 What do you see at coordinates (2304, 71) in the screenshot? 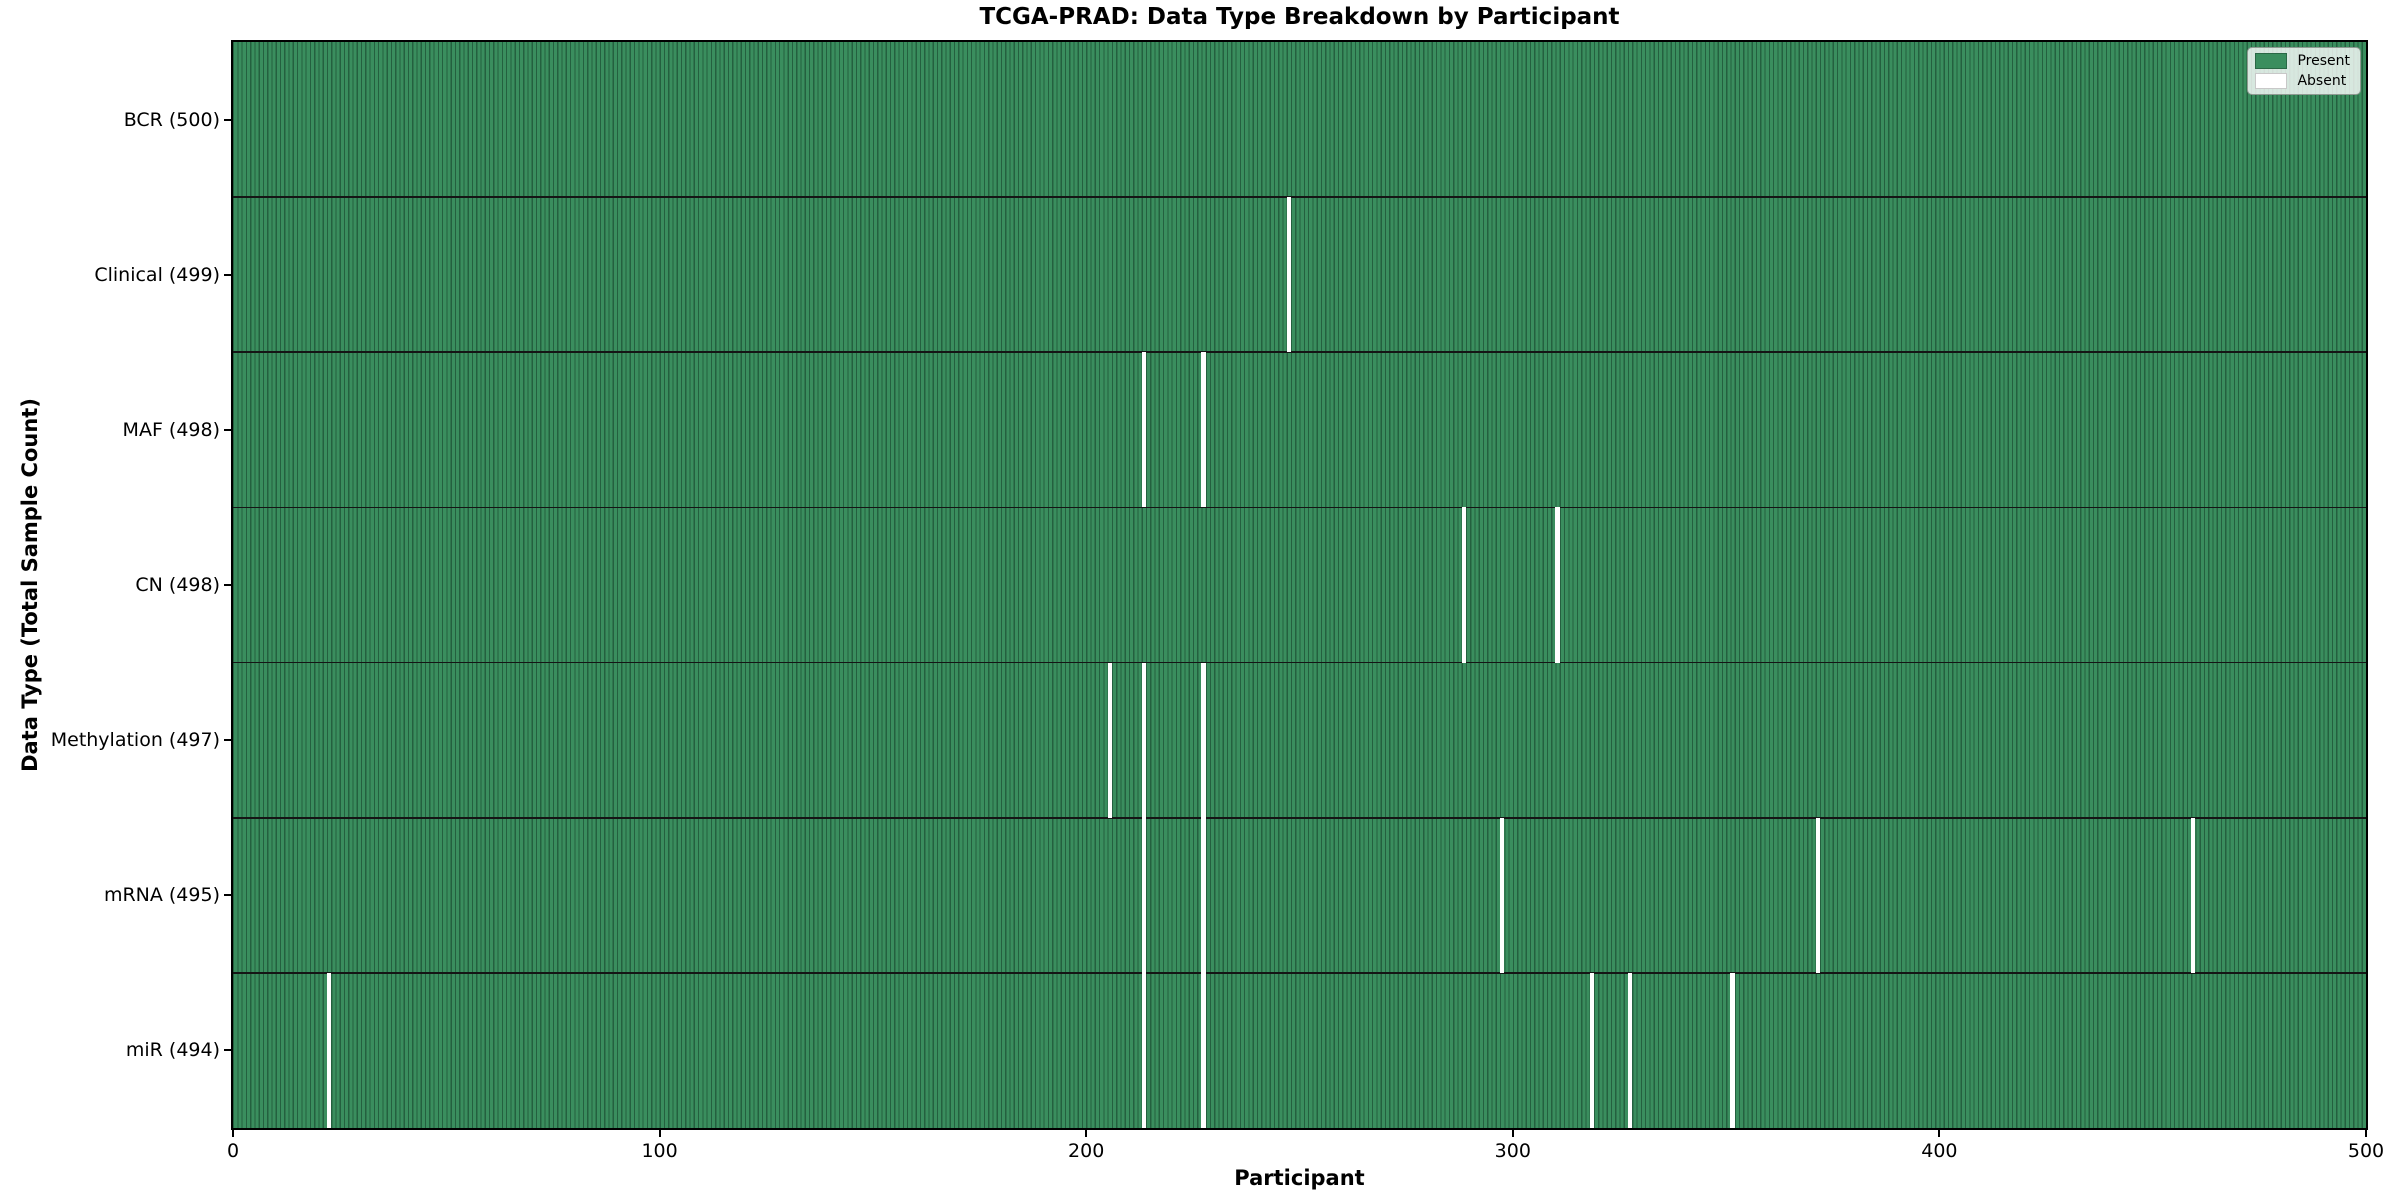
I see `legend: Present Absent` at bounding box center [2304, 71].